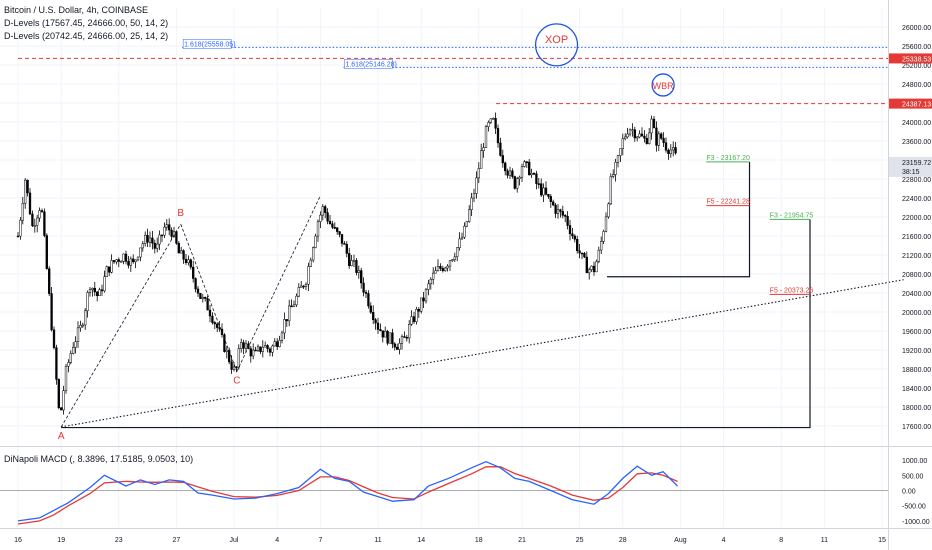  I want to click on price-tick-label: 18800.00, so click(916, 370).